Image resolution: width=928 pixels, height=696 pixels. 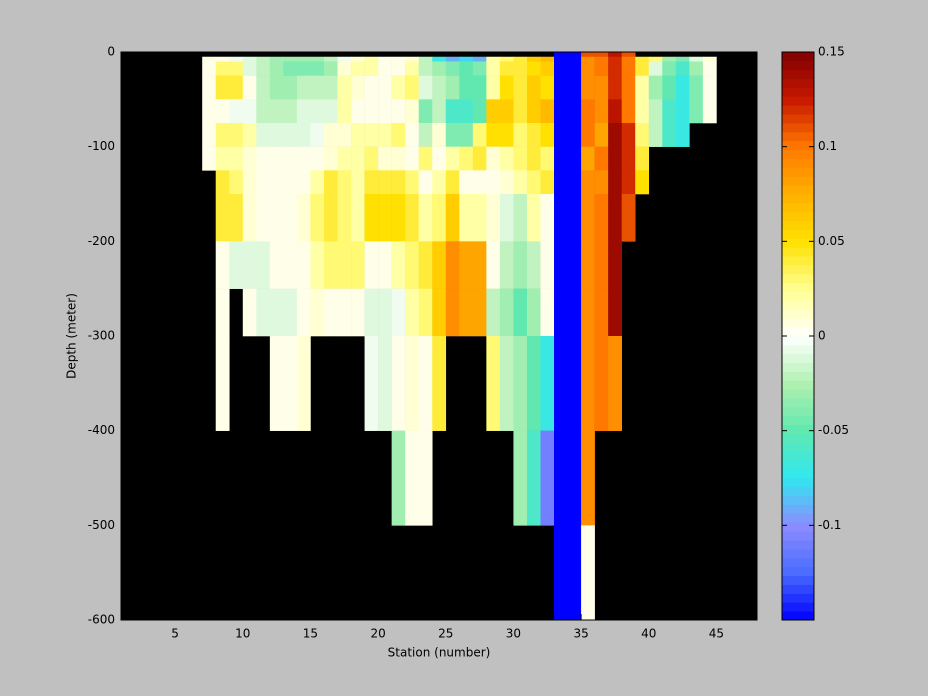 I want to click on x-tick-label: 20, so click(x=377, y=634).